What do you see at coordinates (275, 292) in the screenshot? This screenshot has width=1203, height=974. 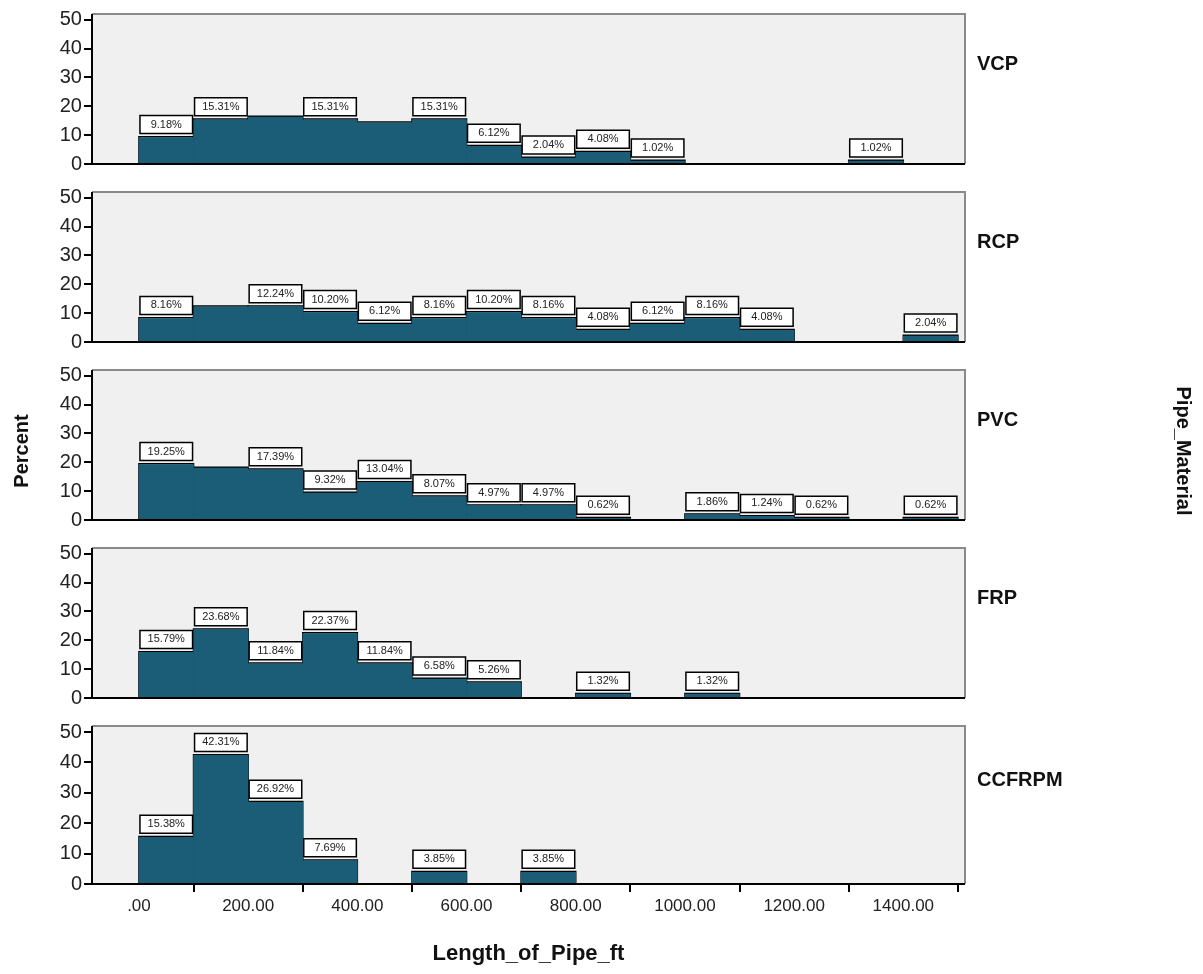 I see `data-label: 12.24%` at bounding box center [275, 292].